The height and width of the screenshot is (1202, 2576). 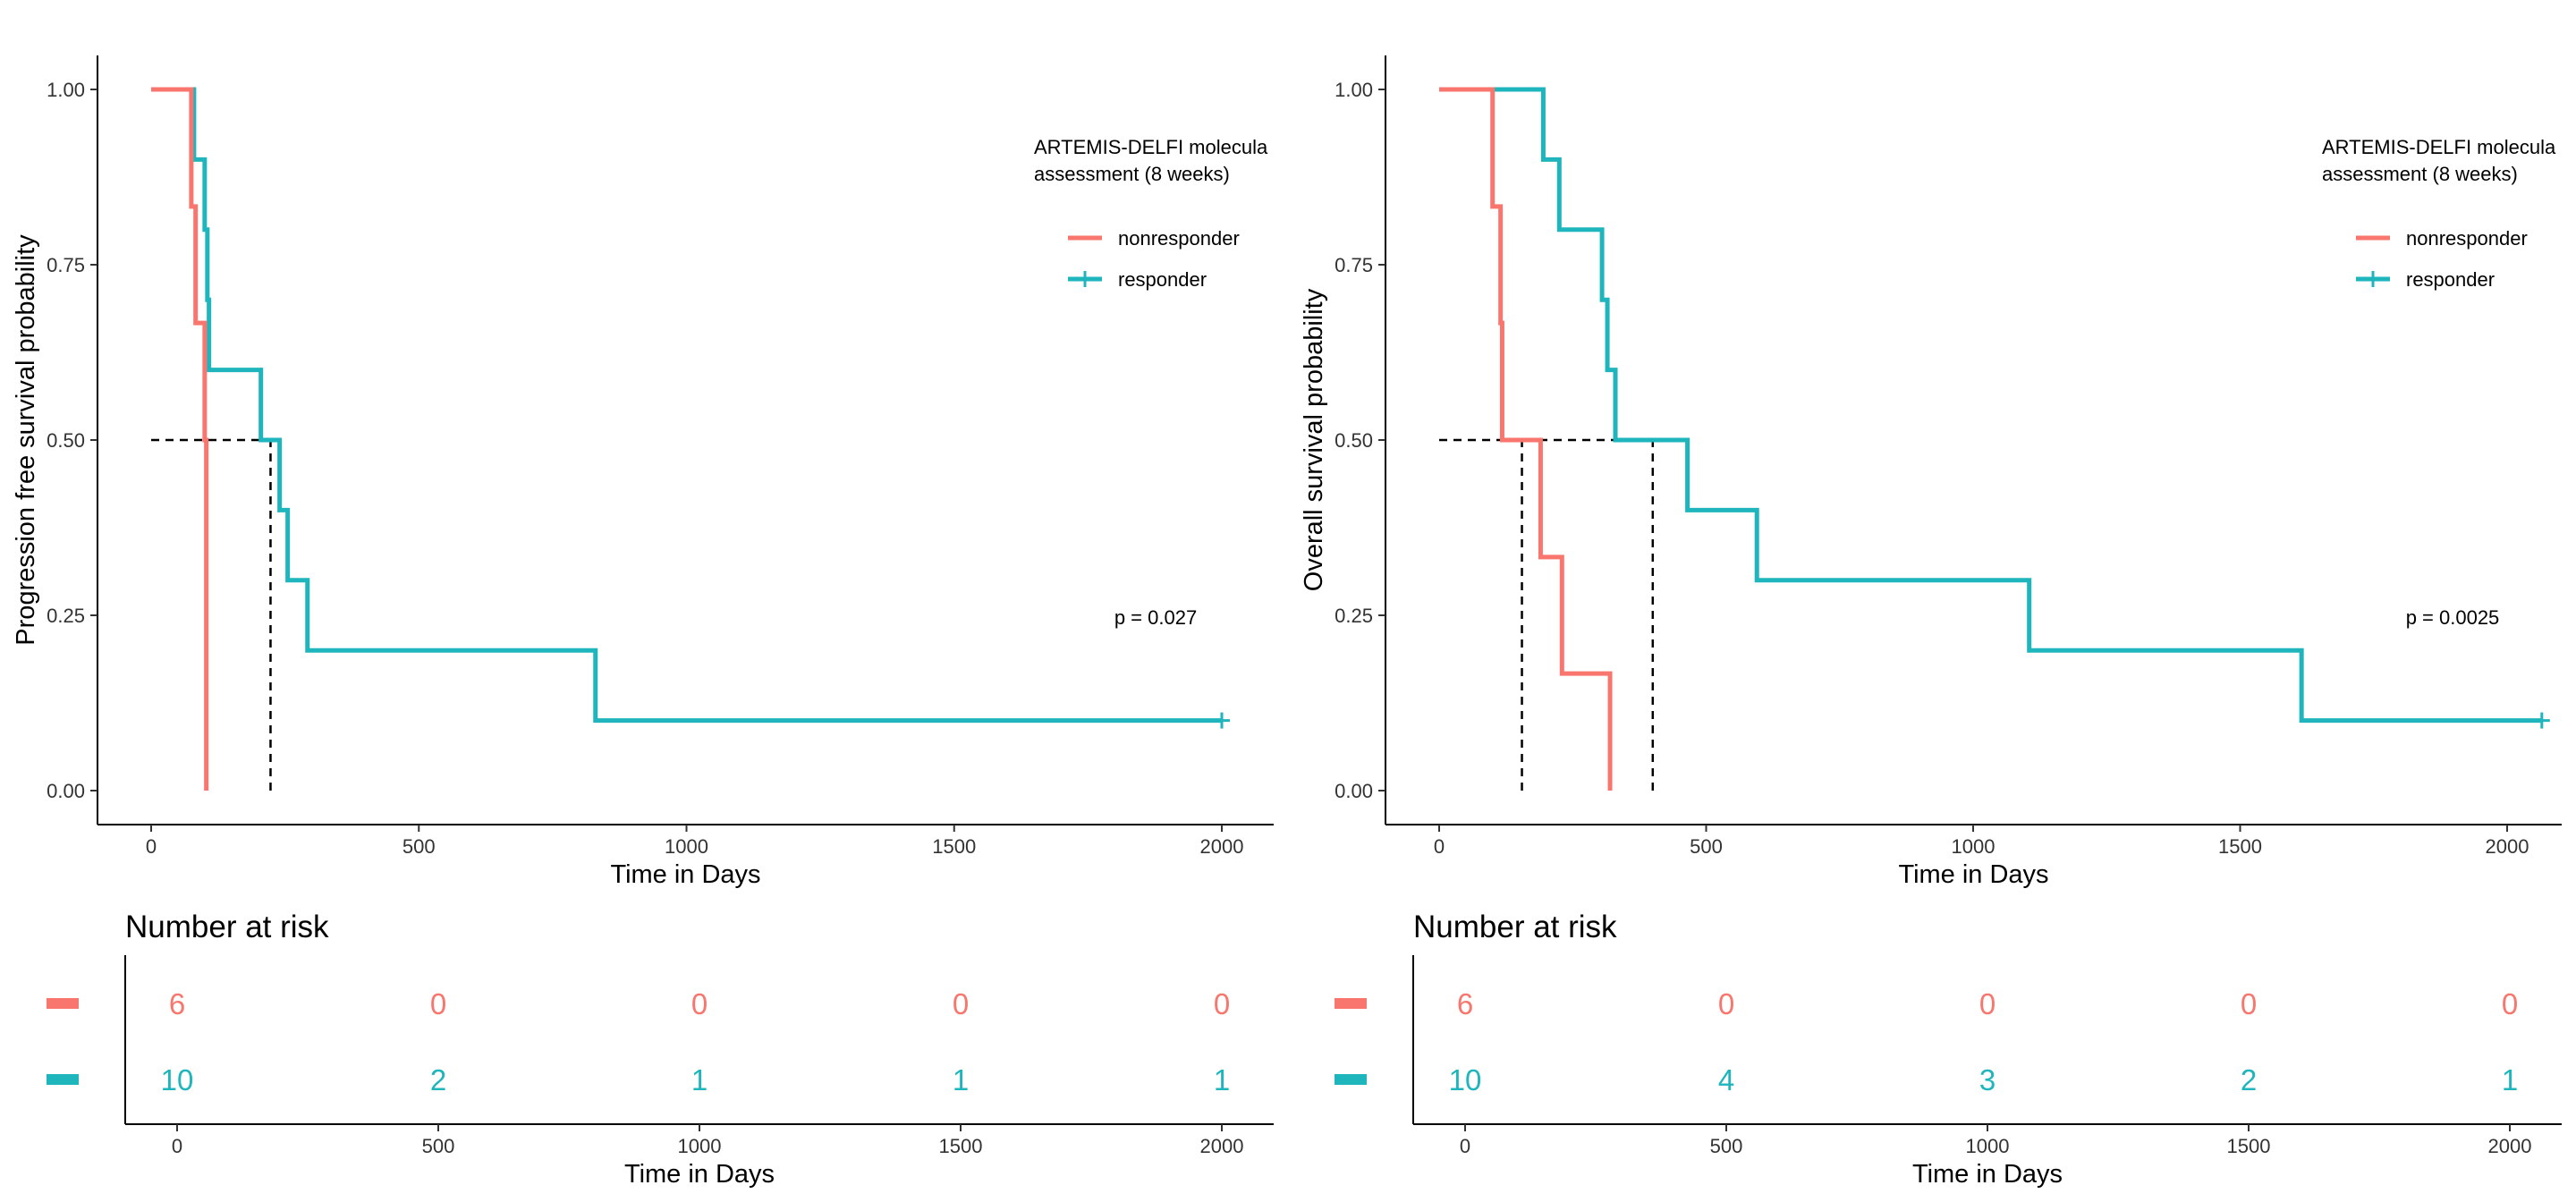 What do you see at coordinates (26, 440) in the screenshot?
I see `y-axis-title: Progression free survival probability` at bounding box center [26, 440].